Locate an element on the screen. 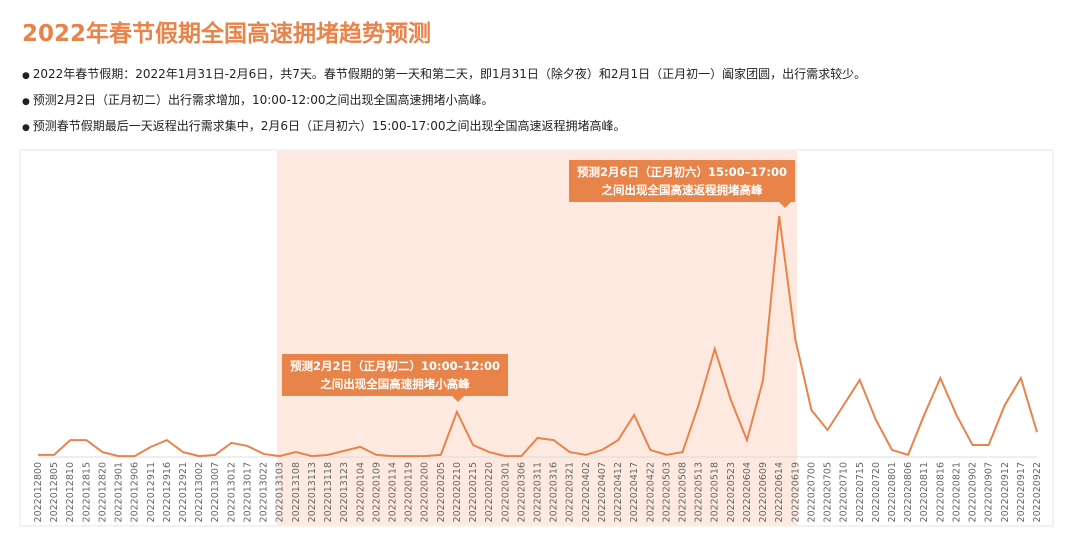 The width and height of the screenshot is (1080, 534). x-tick-label: 2022020604 is located at coordinates (747, 492).